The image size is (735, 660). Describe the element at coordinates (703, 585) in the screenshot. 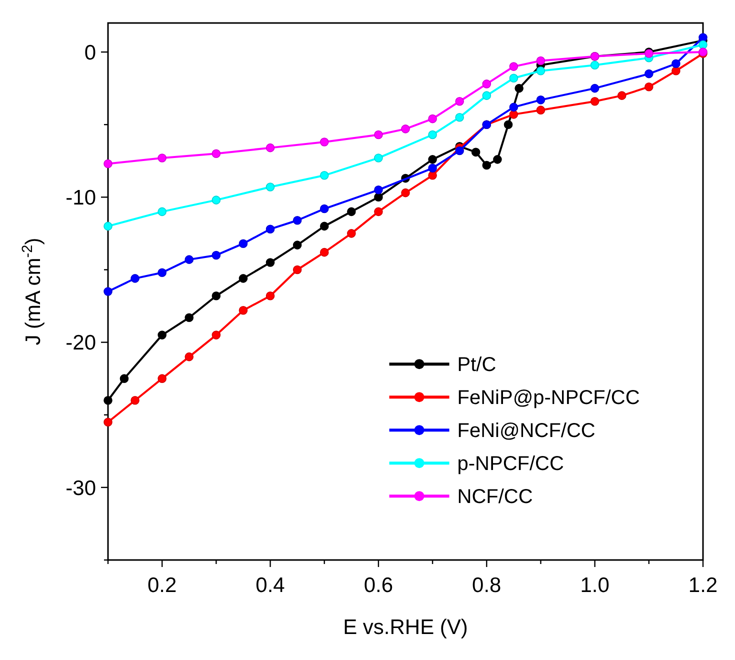

I see `x-tick-label: 1.2` at that location.